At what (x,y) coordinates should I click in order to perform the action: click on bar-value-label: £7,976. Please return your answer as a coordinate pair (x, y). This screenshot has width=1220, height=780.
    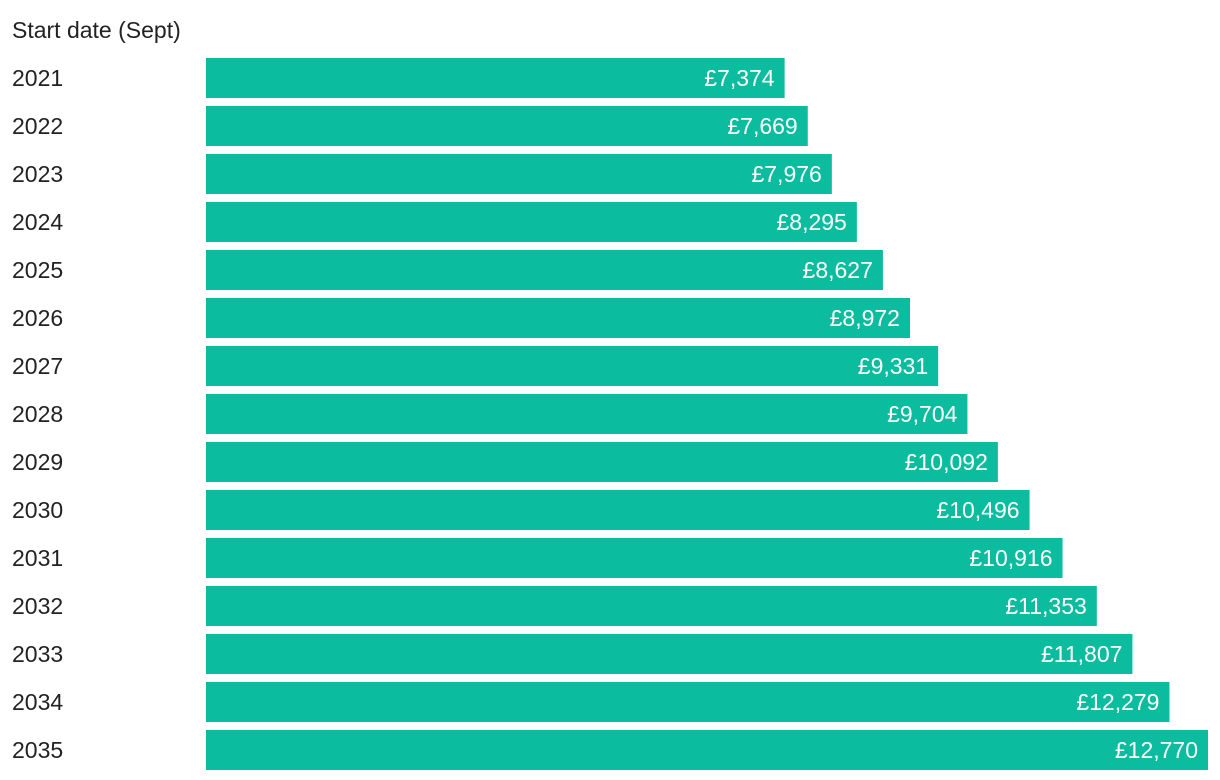
    Looking at the image, I should click on (786, 174).